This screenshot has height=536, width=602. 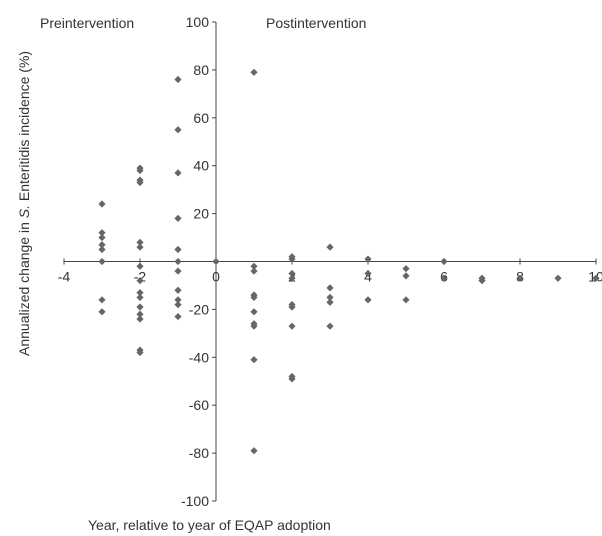 I want to click on y-tick-label: -40, so click(x=199, y=357).